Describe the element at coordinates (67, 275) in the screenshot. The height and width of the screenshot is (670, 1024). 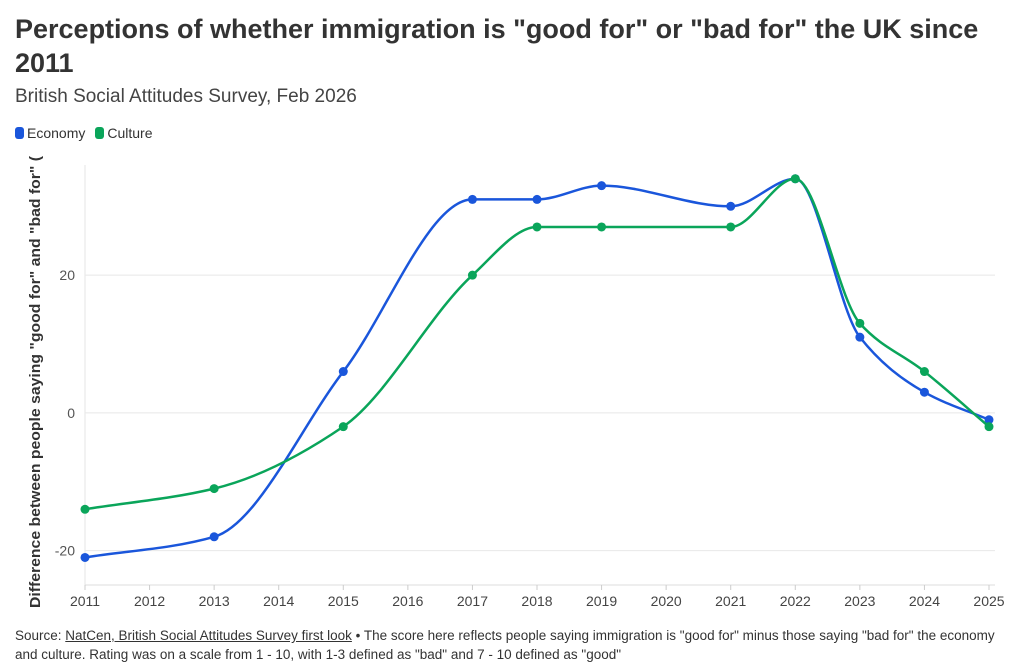
I see `y-tick-label: 20` at that location.